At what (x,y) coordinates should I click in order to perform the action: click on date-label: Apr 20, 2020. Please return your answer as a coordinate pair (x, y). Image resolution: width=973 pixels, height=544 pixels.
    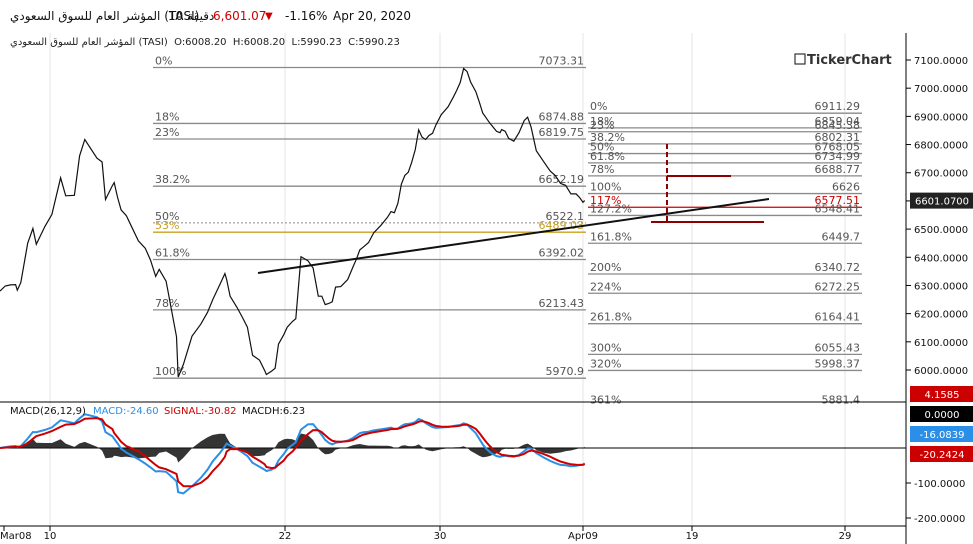
    Looking at the image, I should click on (372, 16).